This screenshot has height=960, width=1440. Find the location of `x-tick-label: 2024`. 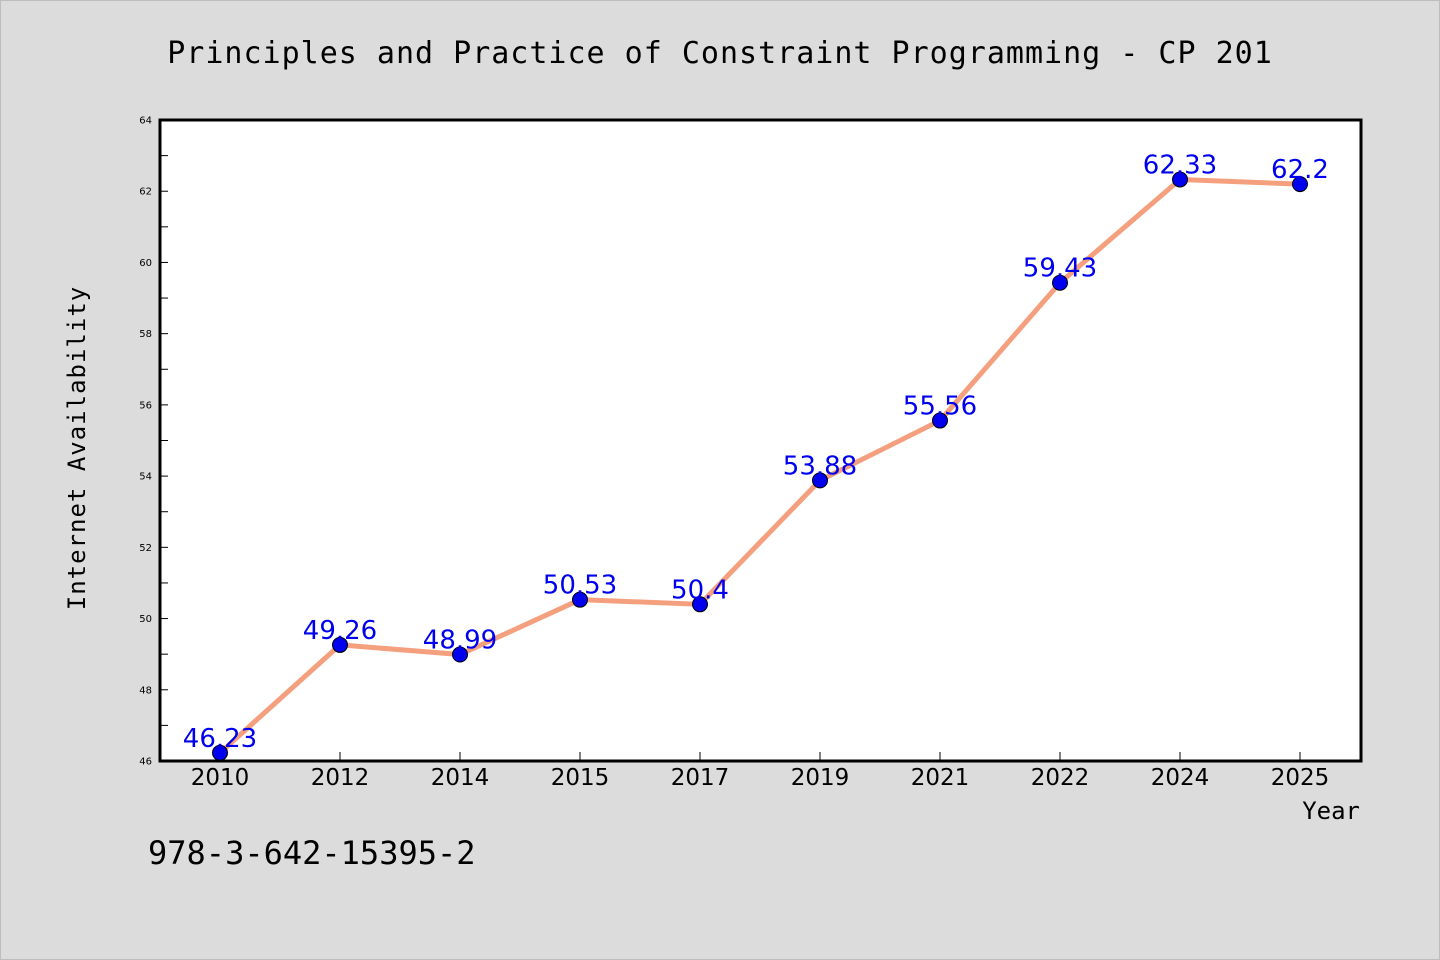

x-tick-label: 2024 is located at coordinates (1180, 778).